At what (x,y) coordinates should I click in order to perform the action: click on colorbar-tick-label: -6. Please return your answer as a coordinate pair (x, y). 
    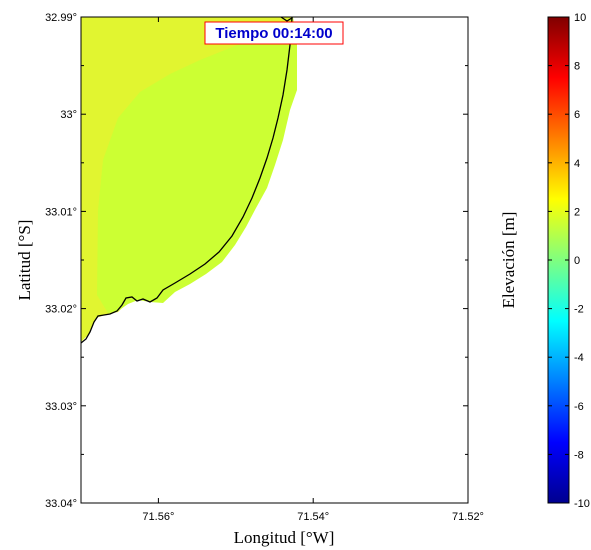
    Looking at the image, I should click on (579, 407).